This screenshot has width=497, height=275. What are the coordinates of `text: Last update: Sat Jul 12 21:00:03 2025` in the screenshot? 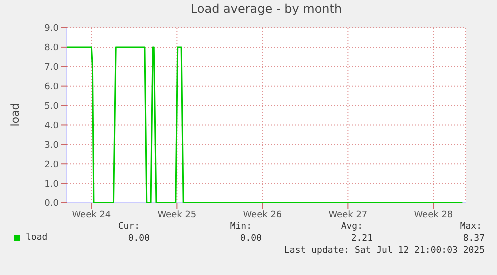 It's located at (384, 251).